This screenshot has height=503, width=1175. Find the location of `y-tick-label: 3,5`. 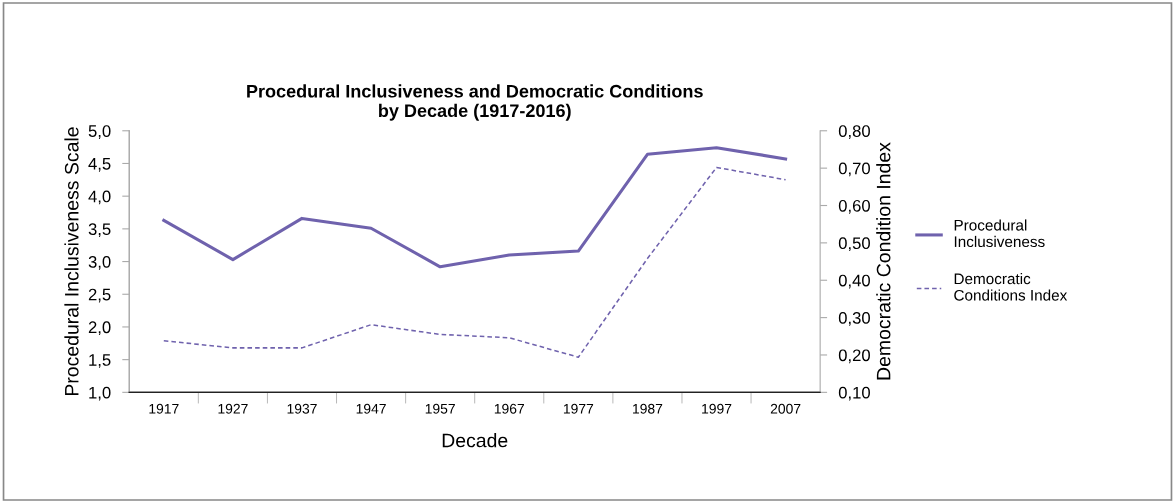

y-tick-label: 3,5 is located at coordinates (99, 230).